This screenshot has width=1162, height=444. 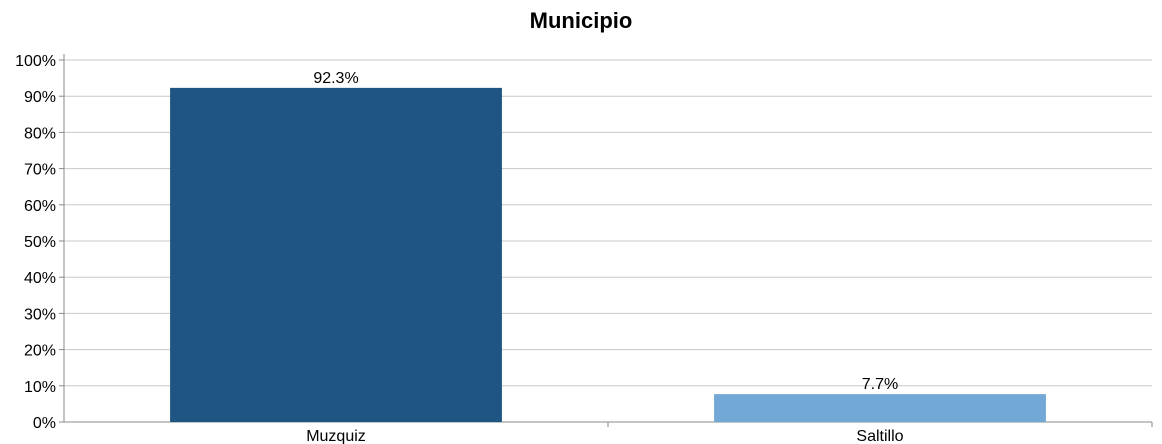 What do you see at coordinates (880, 408) in the screenshot?
I see `bar-saltillo` at bounding box center [880, 408].